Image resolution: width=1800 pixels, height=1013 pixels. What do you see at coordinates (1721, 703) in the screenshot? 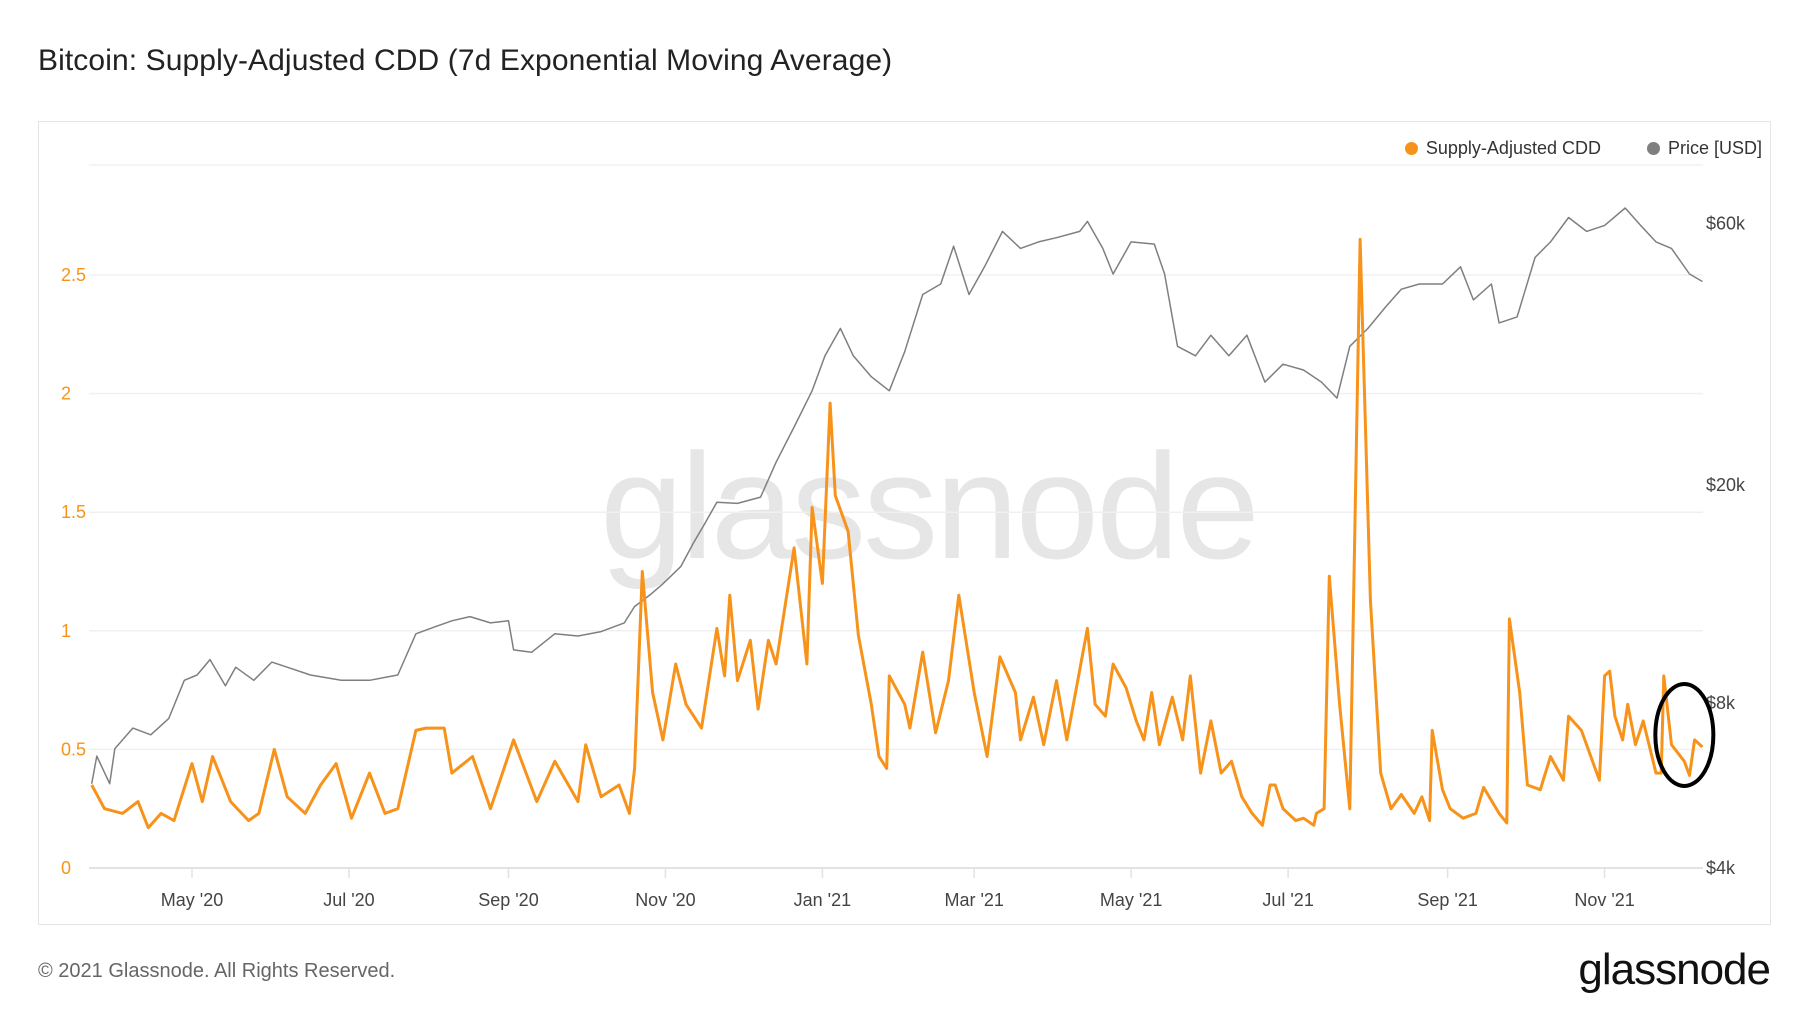
I see `y-right-tick-label: $8k` at bounding box center [1721, 703].